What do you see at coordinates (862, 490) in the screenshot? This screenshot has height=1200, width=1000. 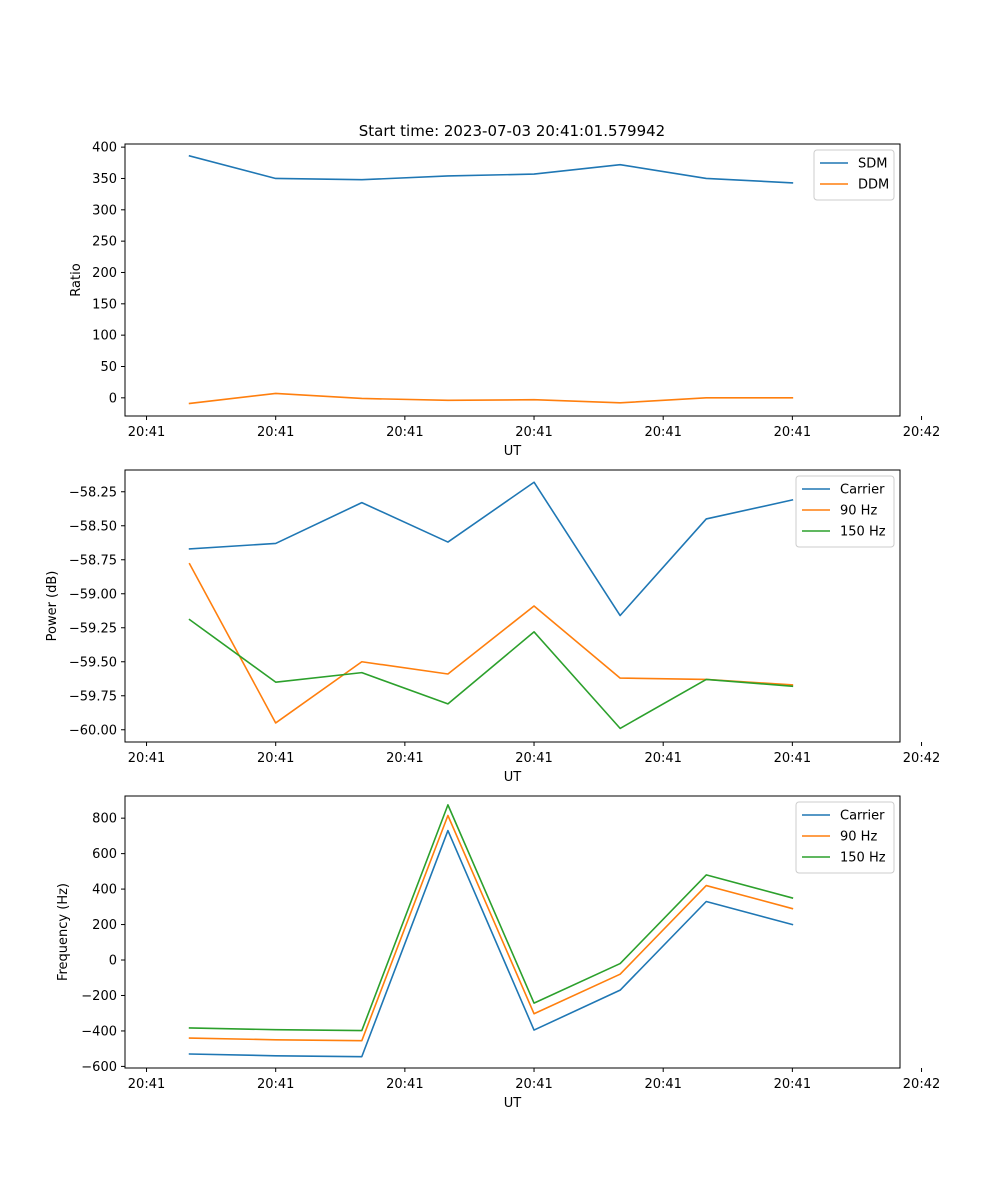 I see `power-legend-label: Carrier` at bounding box center [862, 490].